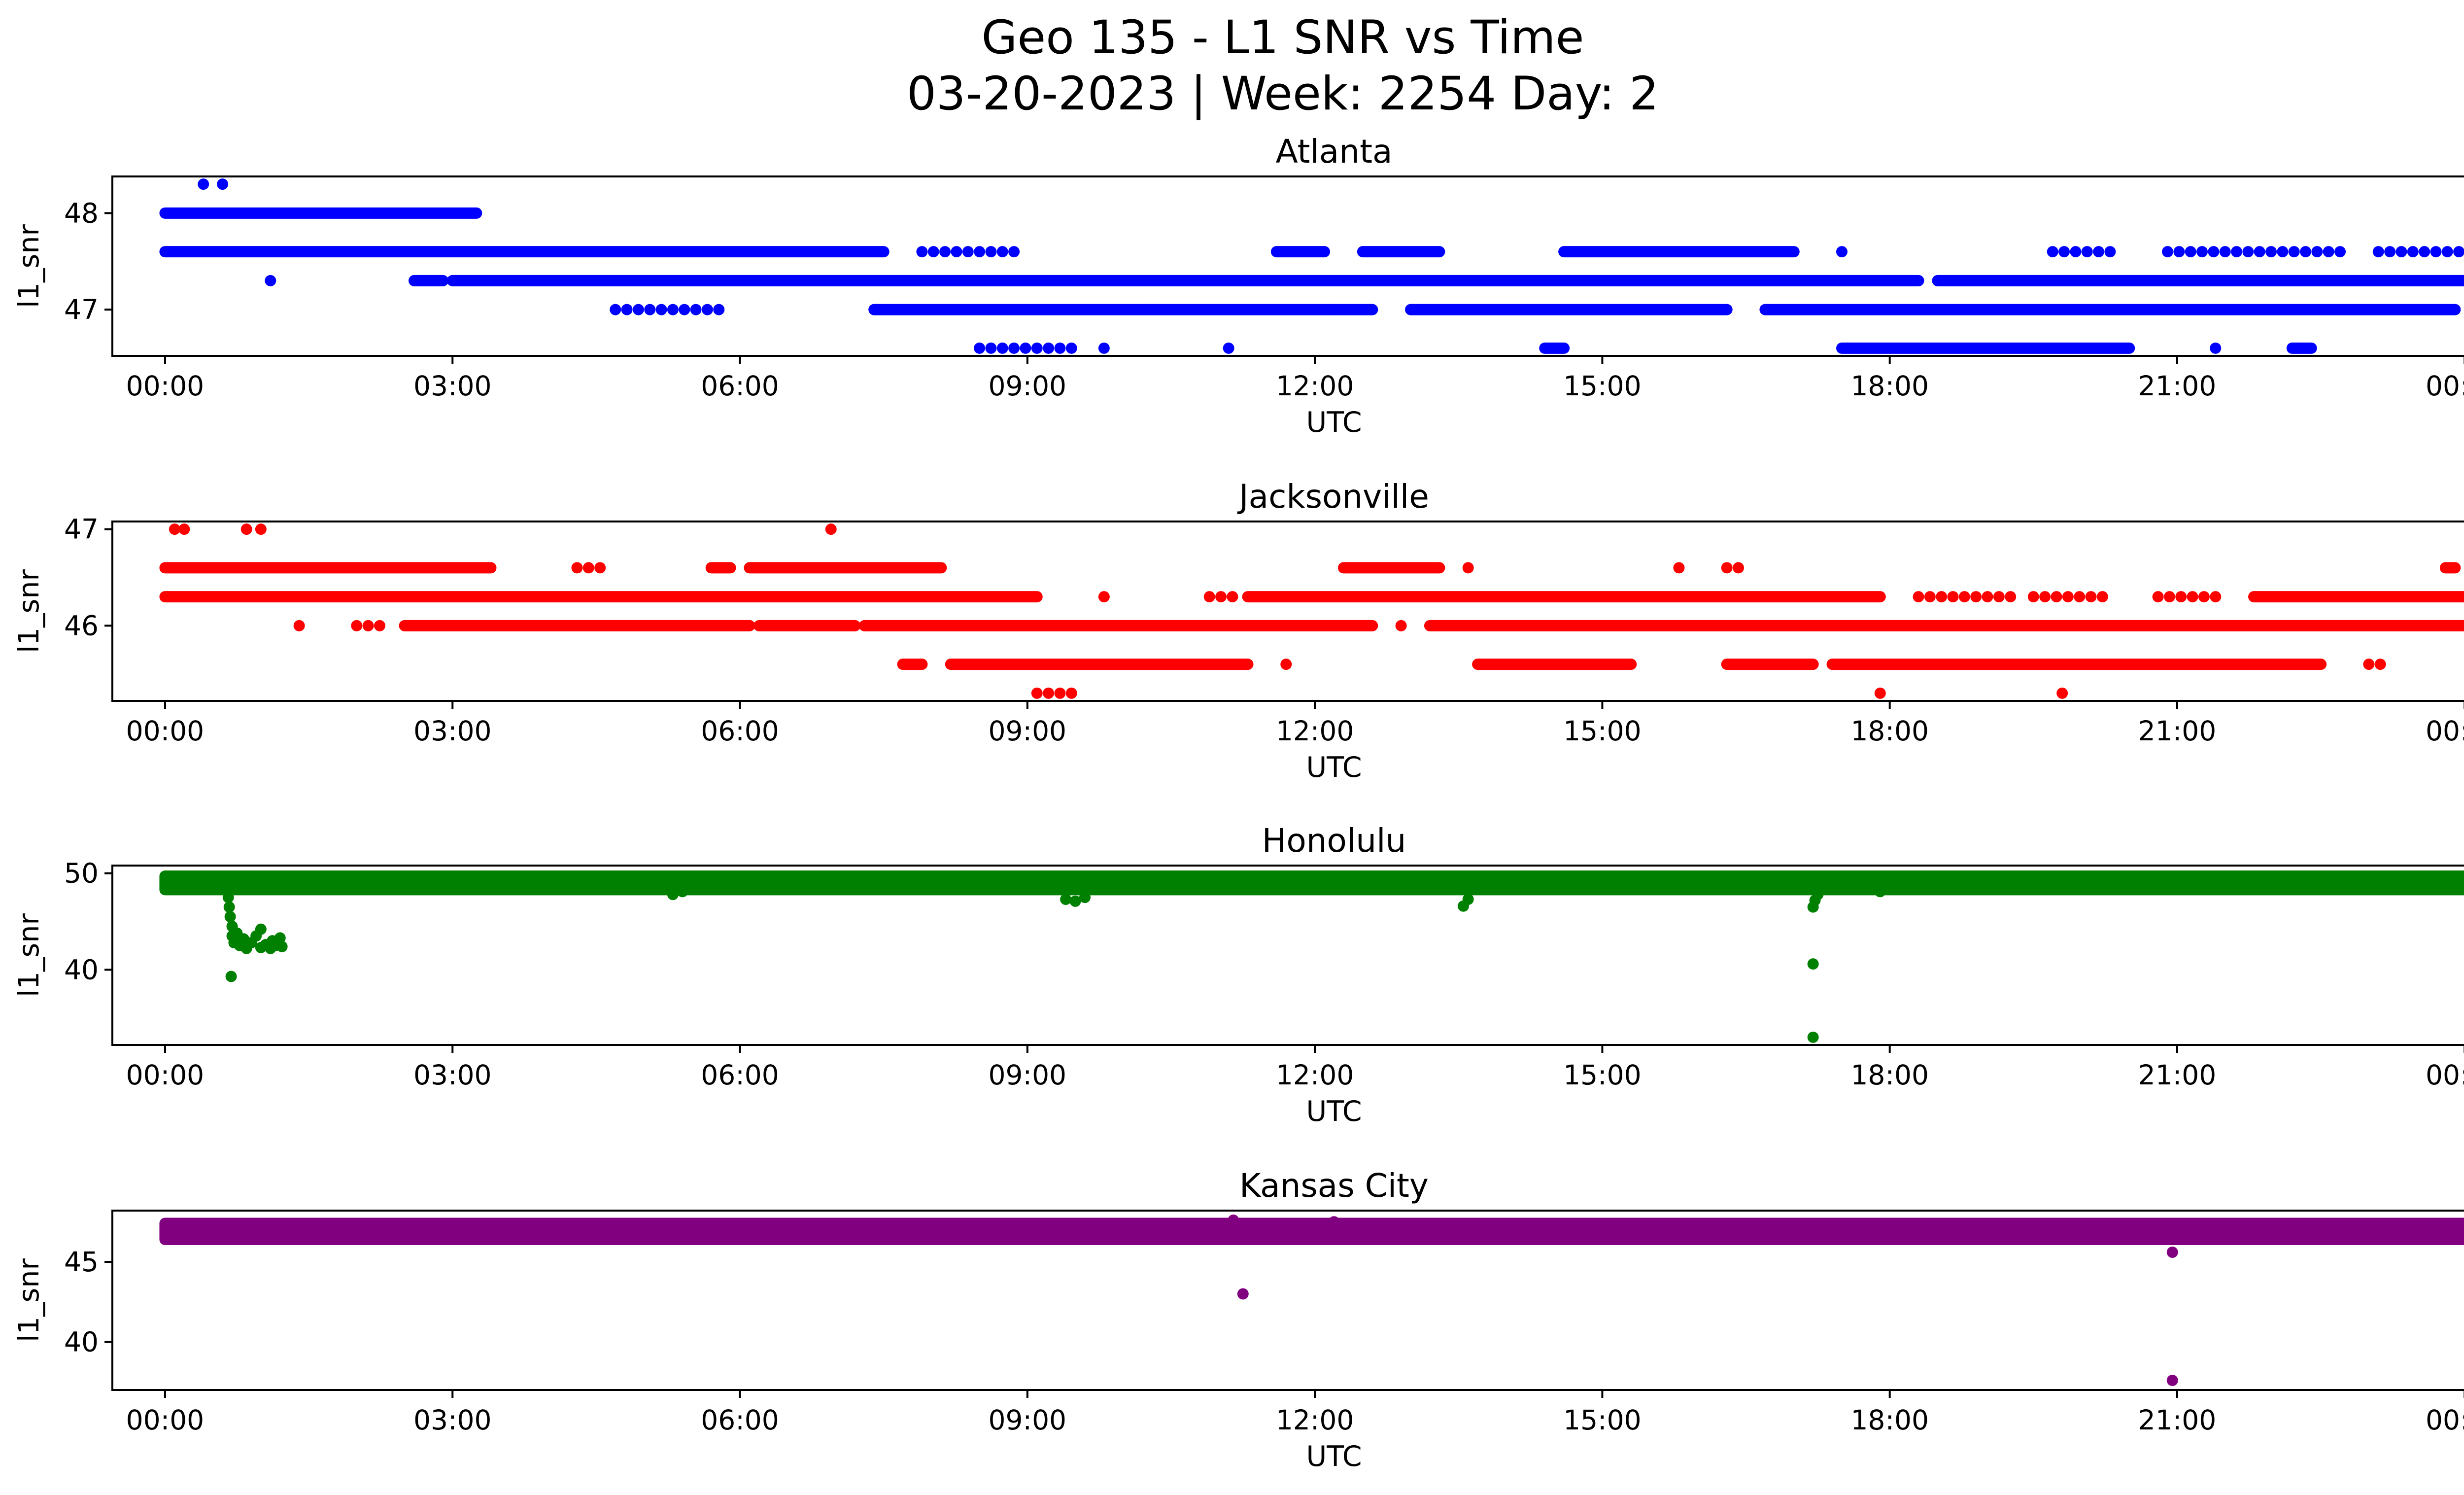 This screenshot has height=1495, width=2464. I want to click on figure-title-line1: Geo 135 - L1 SNR vs Time, so click(1283, 38).